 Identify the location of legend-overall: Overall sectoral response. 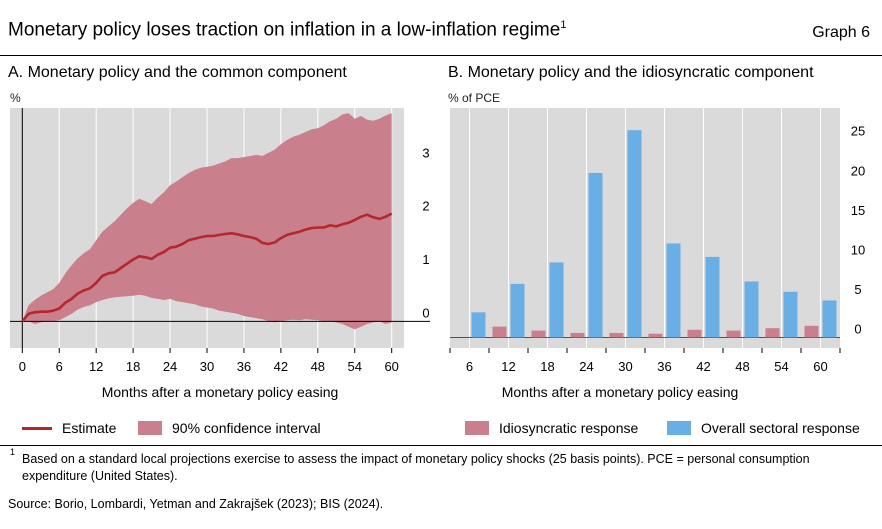
(763, 428).